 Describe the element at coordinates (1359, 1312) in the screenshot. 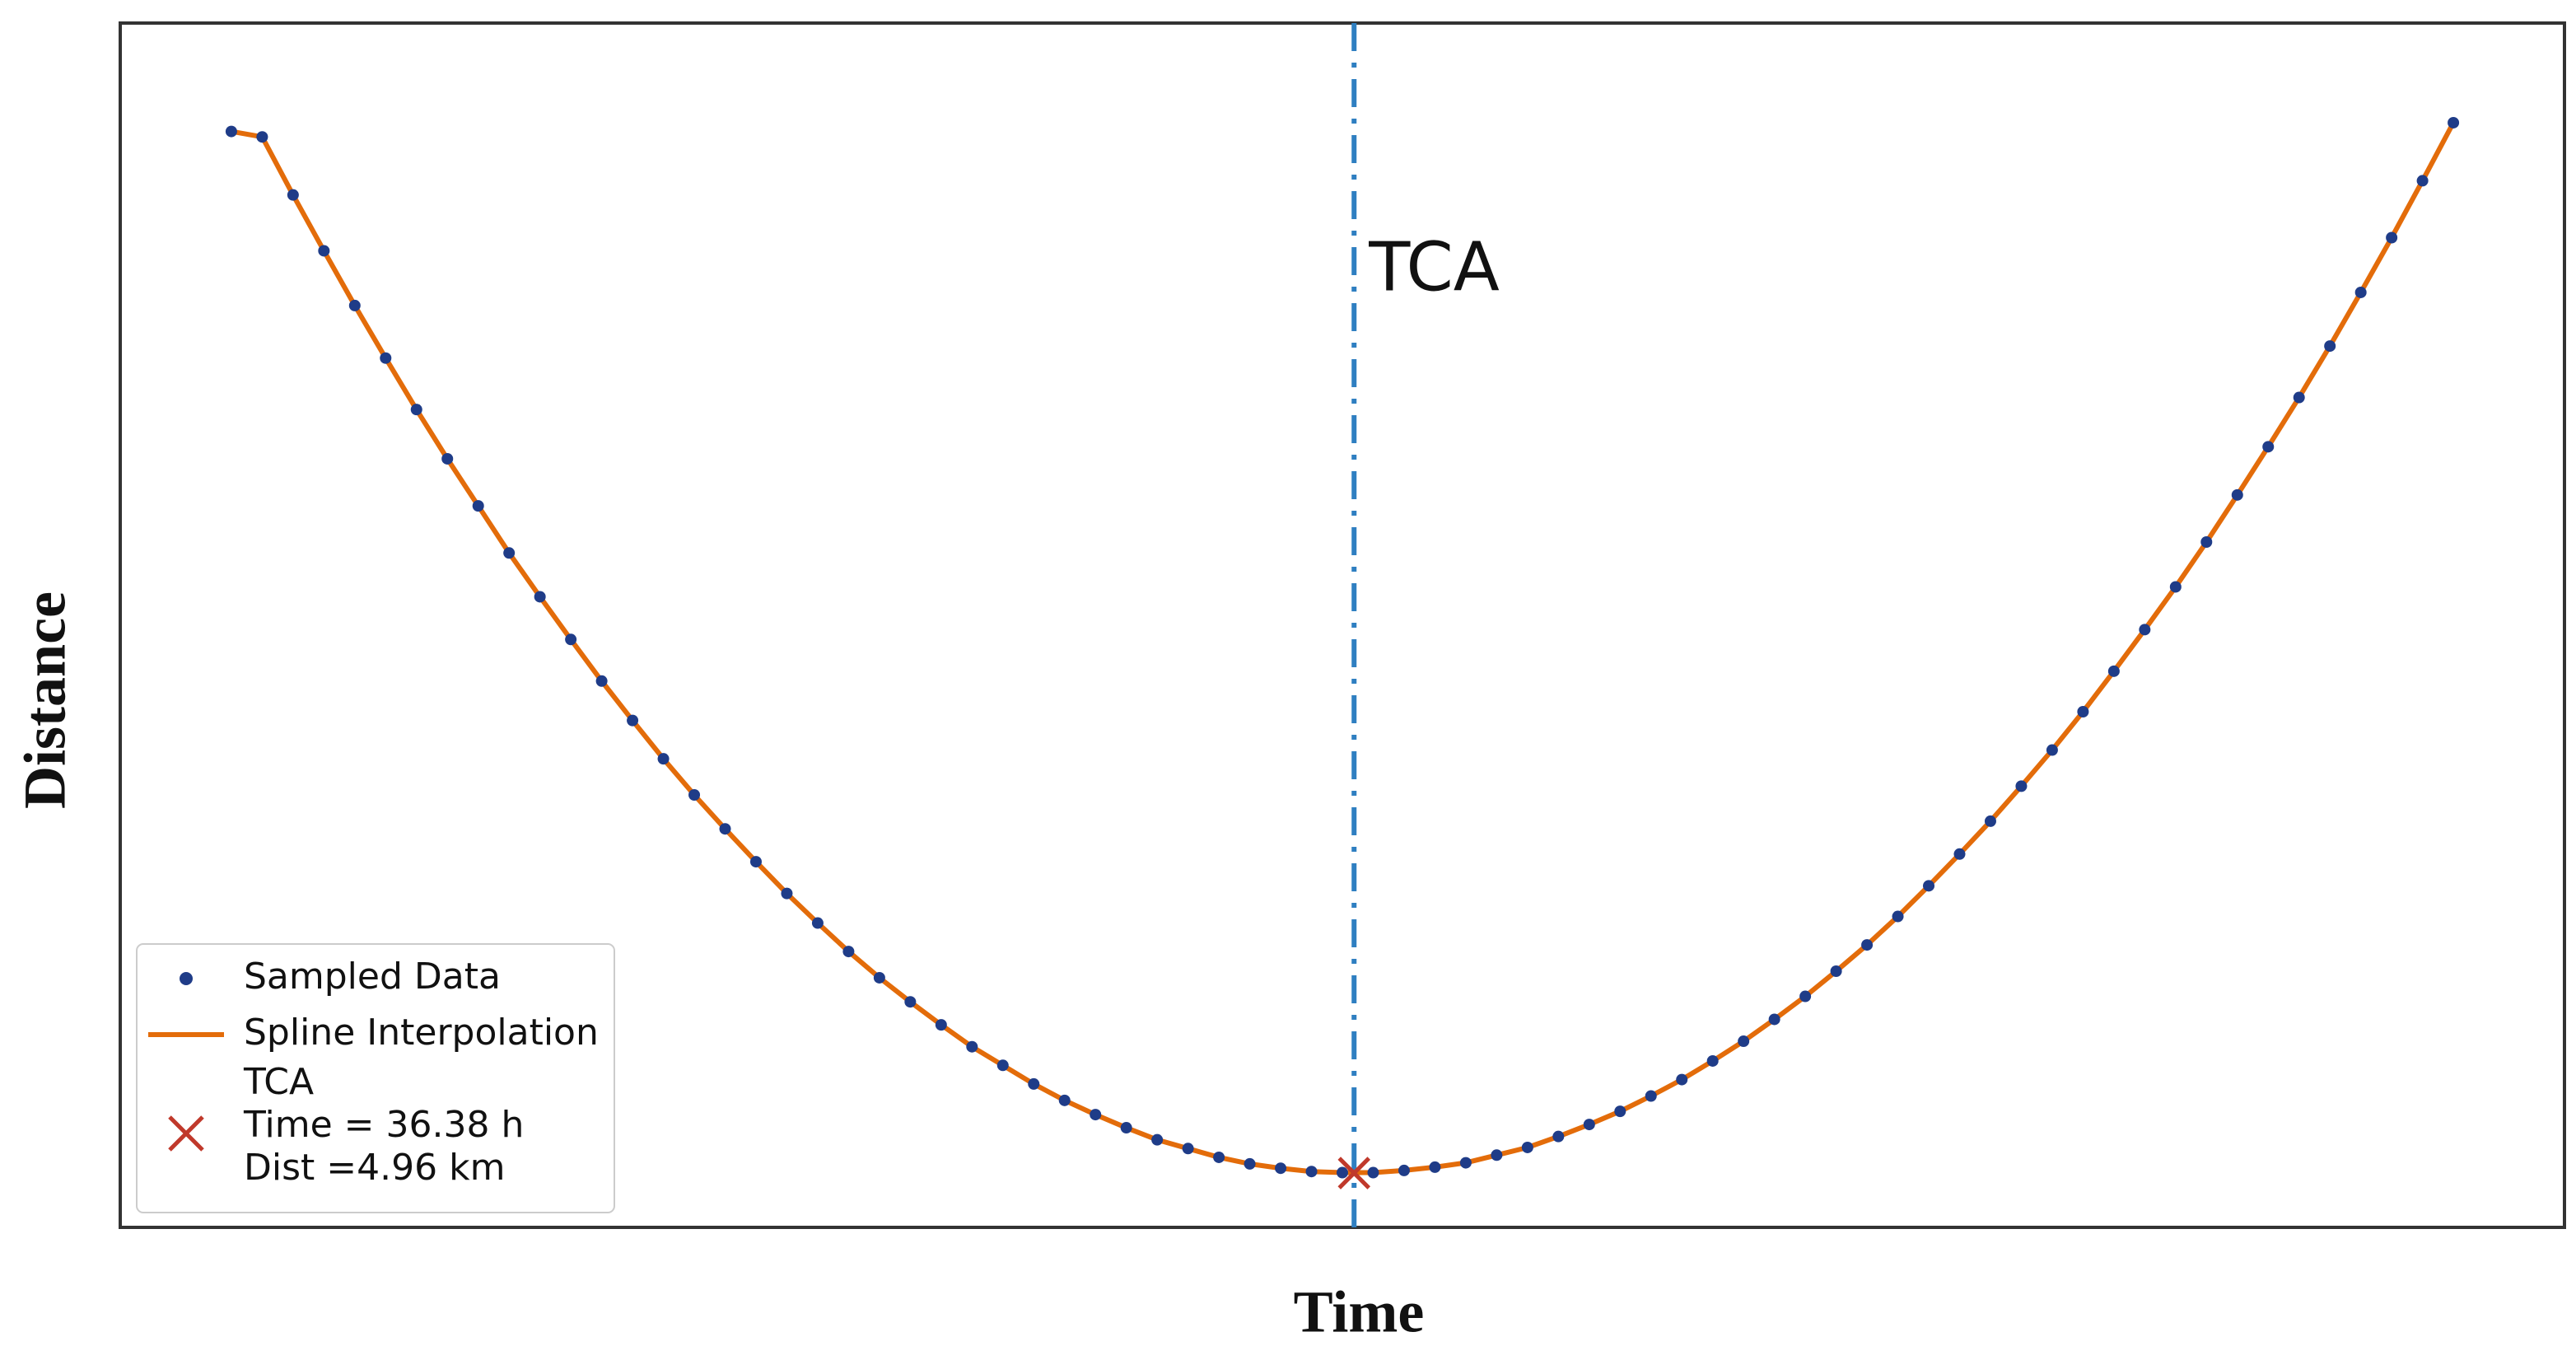

I see `x-axis-label: Time` at that location.